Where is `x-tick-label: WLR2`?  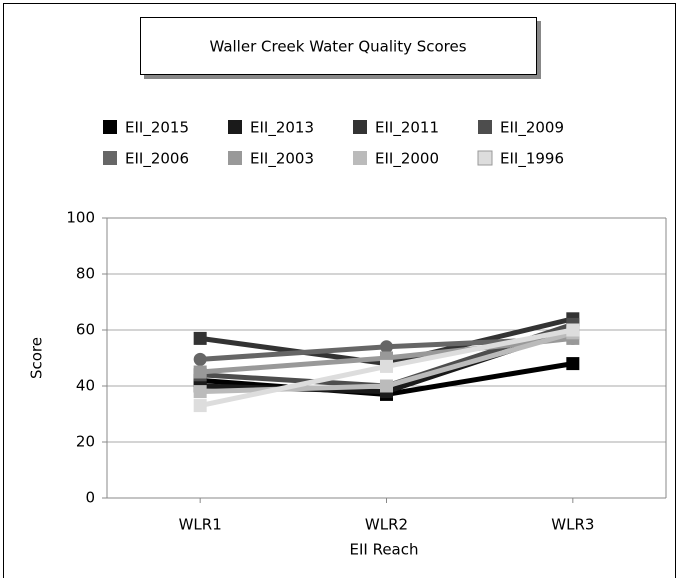 x-tick-label: WLR2 is located at coordinates (386, 525).